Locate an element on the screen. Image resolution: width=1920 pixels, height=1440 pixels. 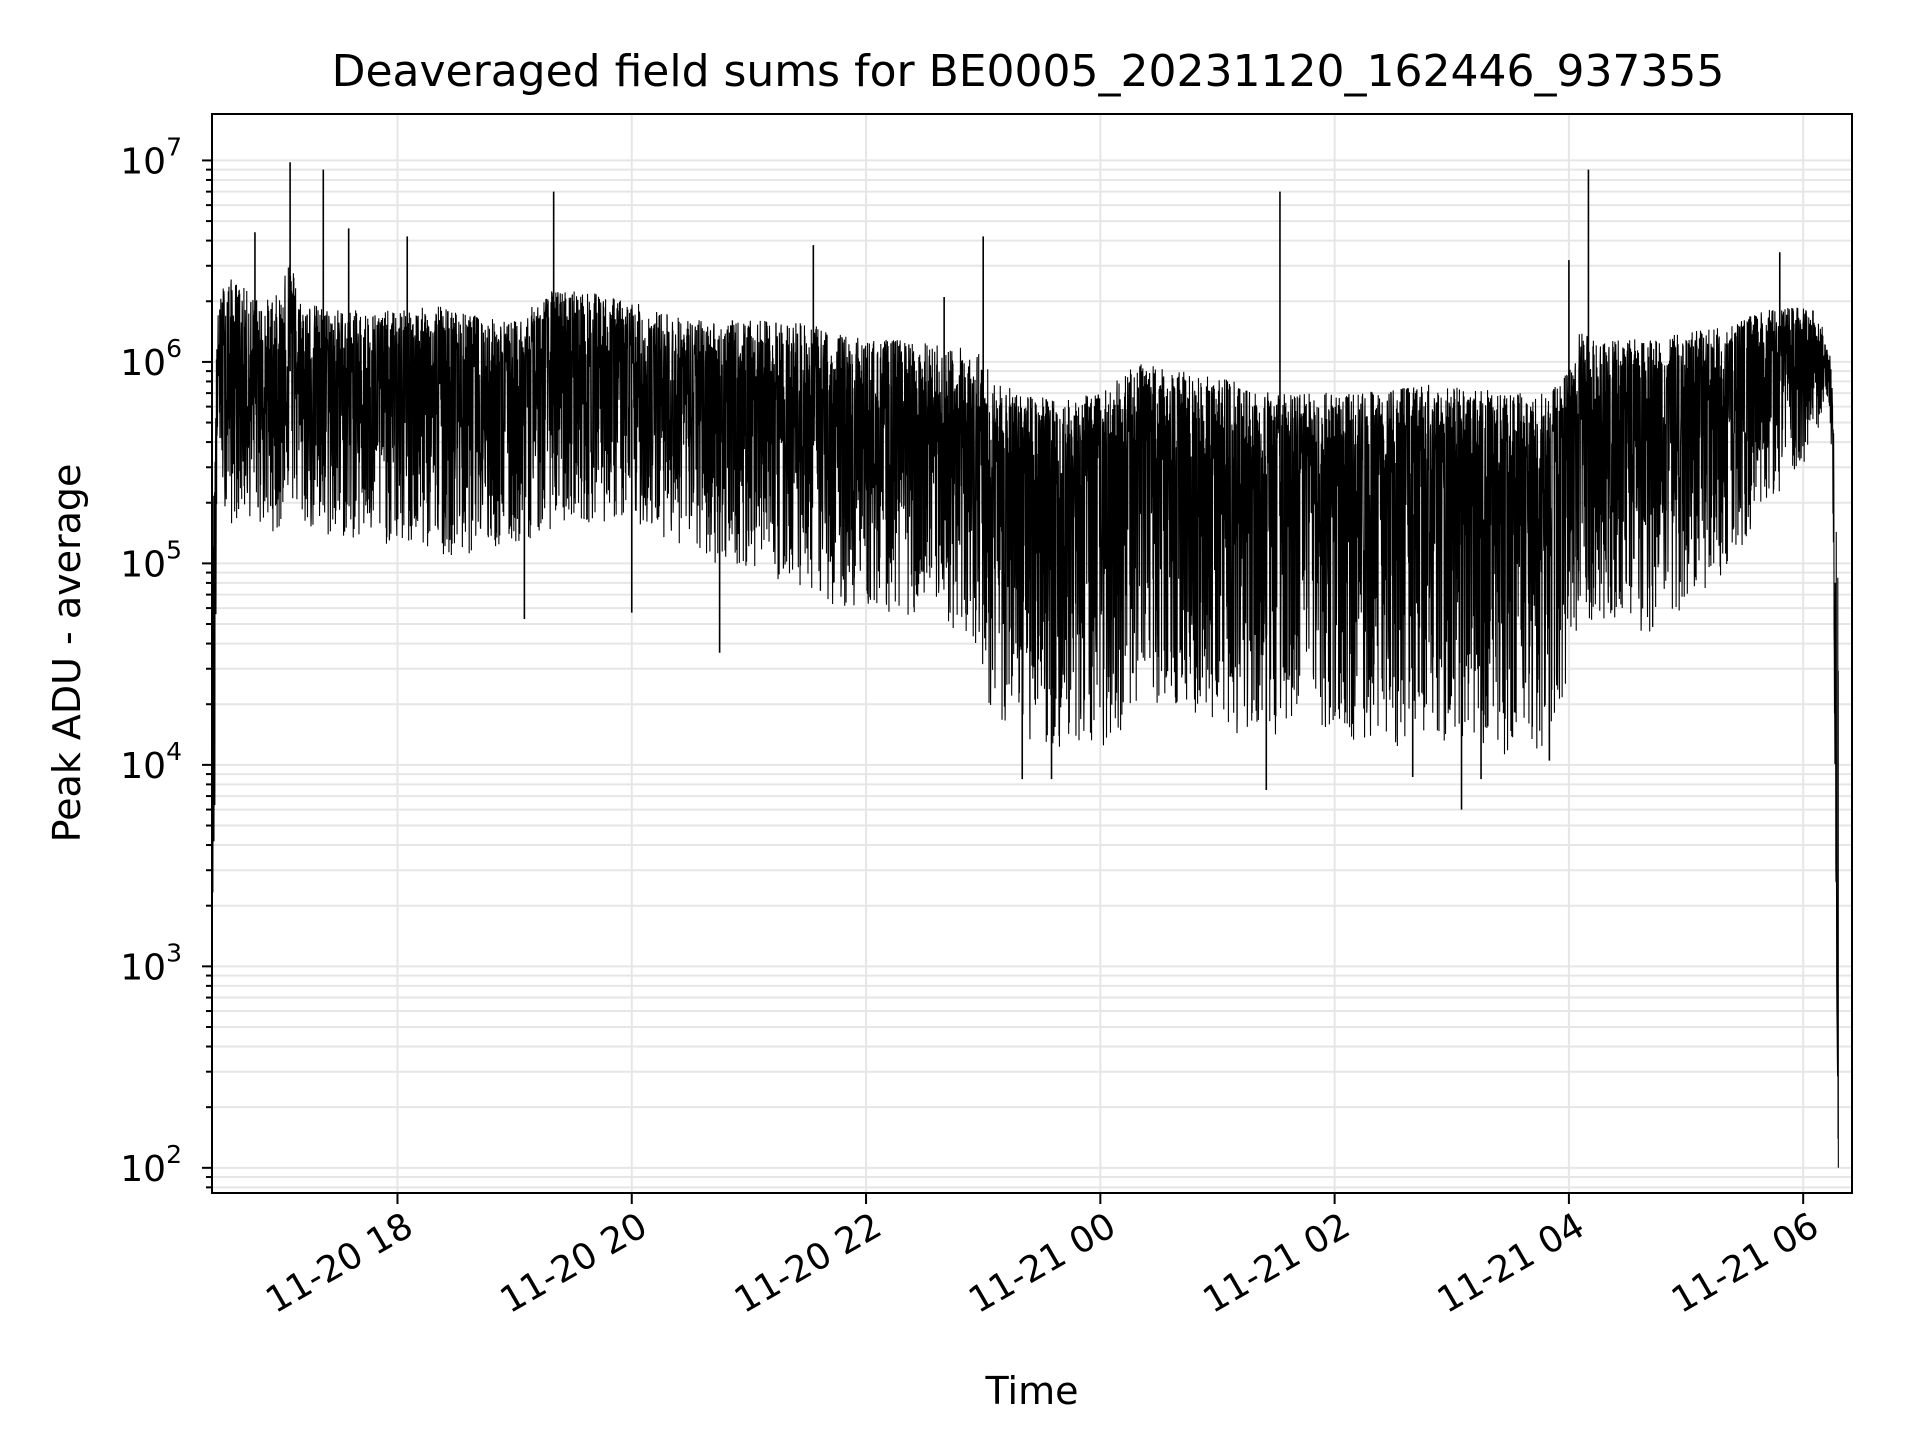
y-tick-label: 10⁵ is located at coordinates (151, 560).